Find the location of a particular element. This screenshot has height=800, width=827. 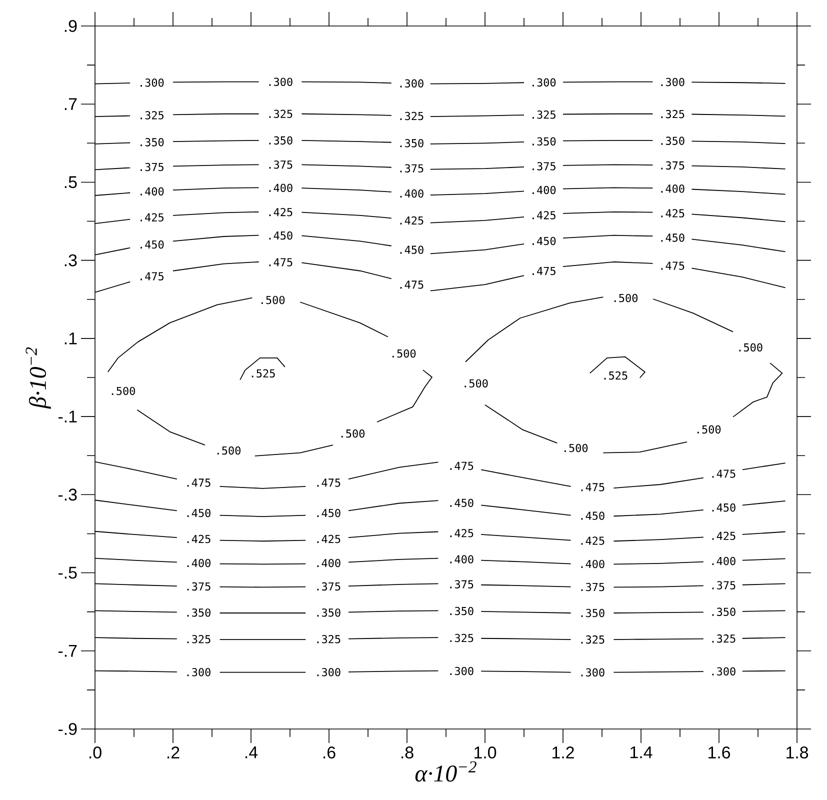

x-tick-label: .4 is located at coordinates (251, 752).